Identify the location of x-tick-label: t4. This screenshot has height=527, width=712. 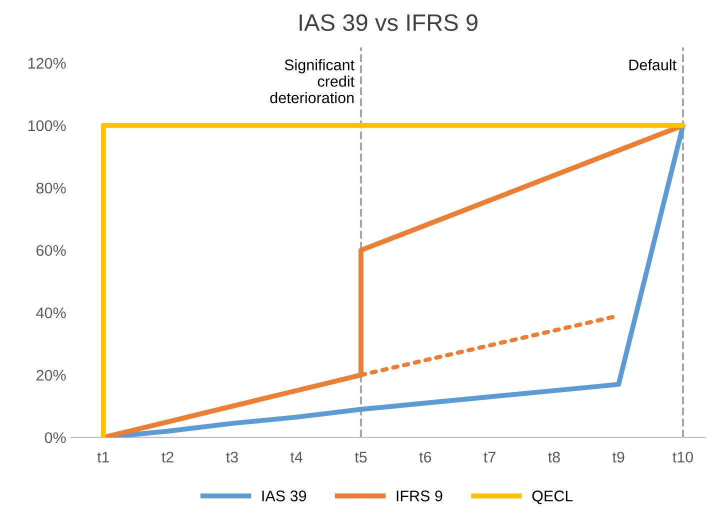
(296, 457).